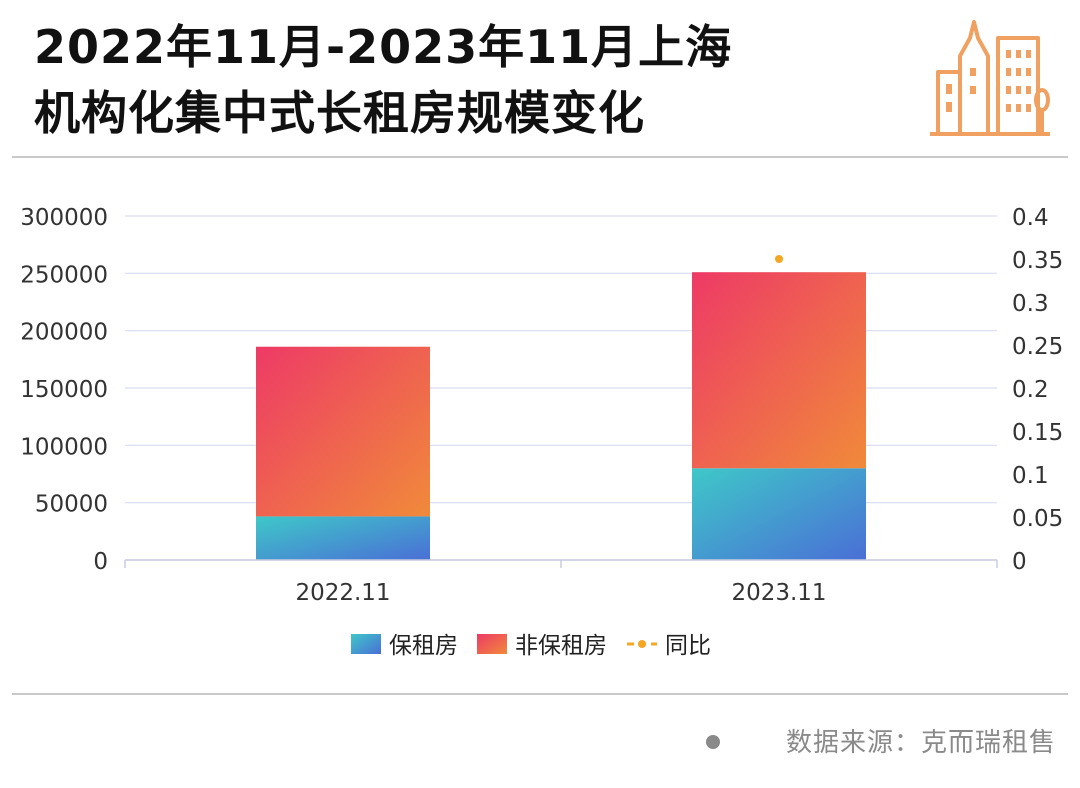 Image resolution: width=1080 pixels, height=788 pixels. What do you see at coordinates (100, 562) in the screenshot?
I see `y-tick-label: 0` at bounding box center [100, 562].